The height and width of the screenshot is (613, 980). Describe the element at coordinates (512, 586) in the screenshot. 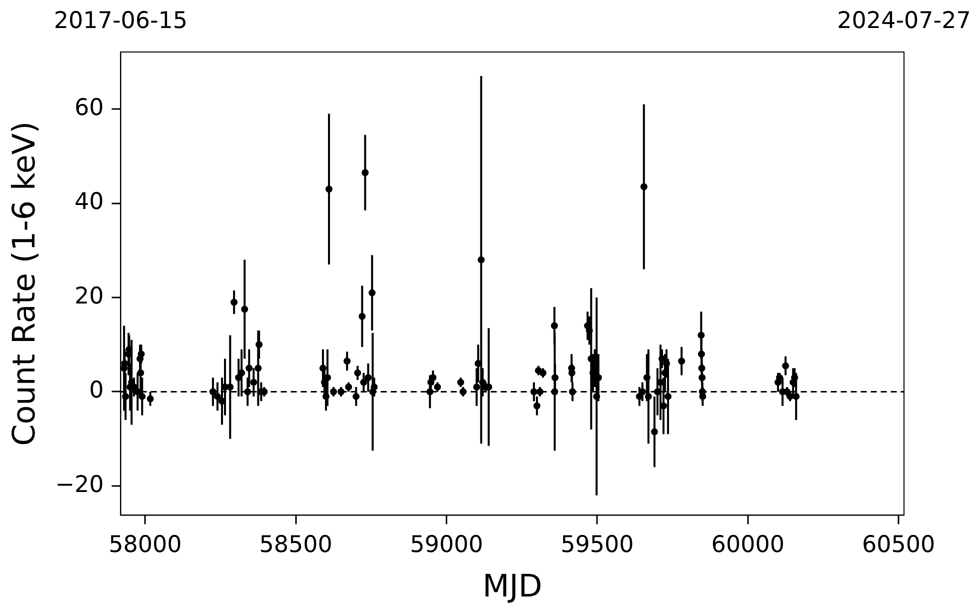

I see `x-axis-title: MJD` at that location.